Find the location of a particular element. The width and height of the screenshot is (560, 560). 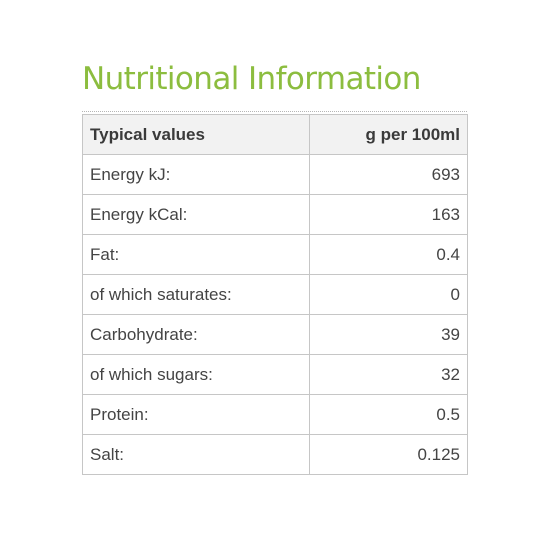

page-title: Nutritional Information is located at coordinates (251, 79).